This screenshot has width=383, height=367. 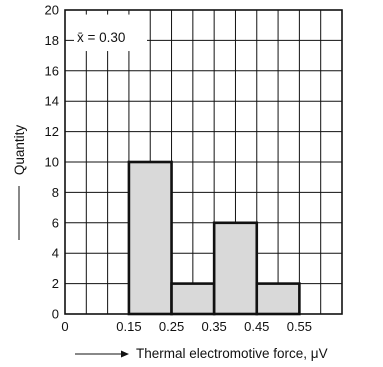 I want to click on y-tick-label: 20, so click(x=52, y=10).